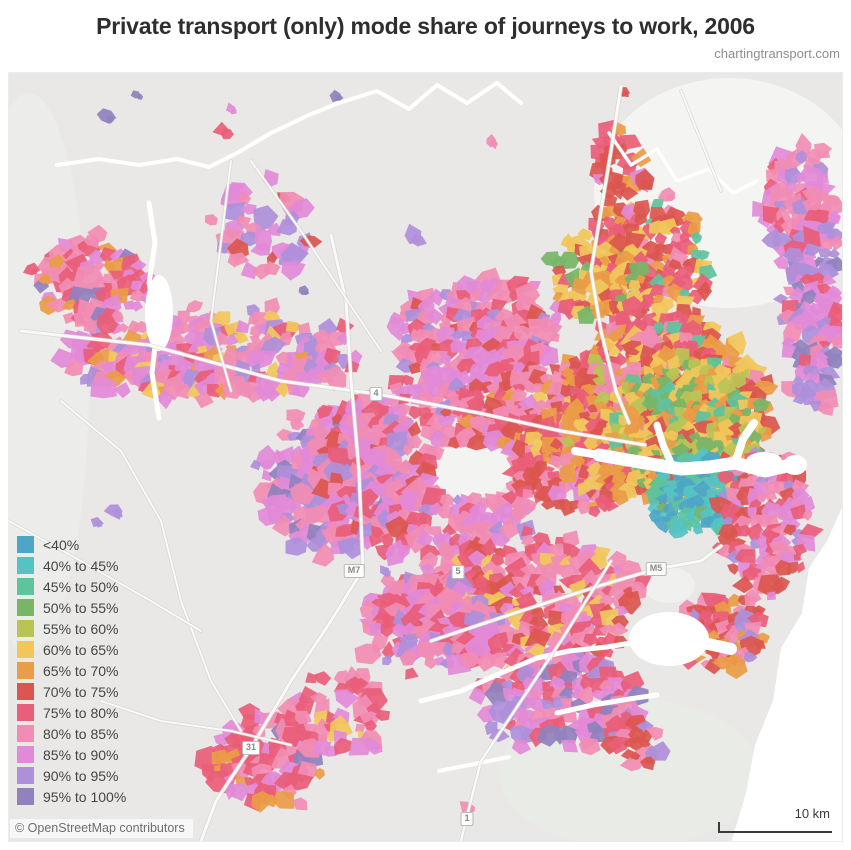  I want to click on scale-bar-label: 10 km, so click(812, 813).